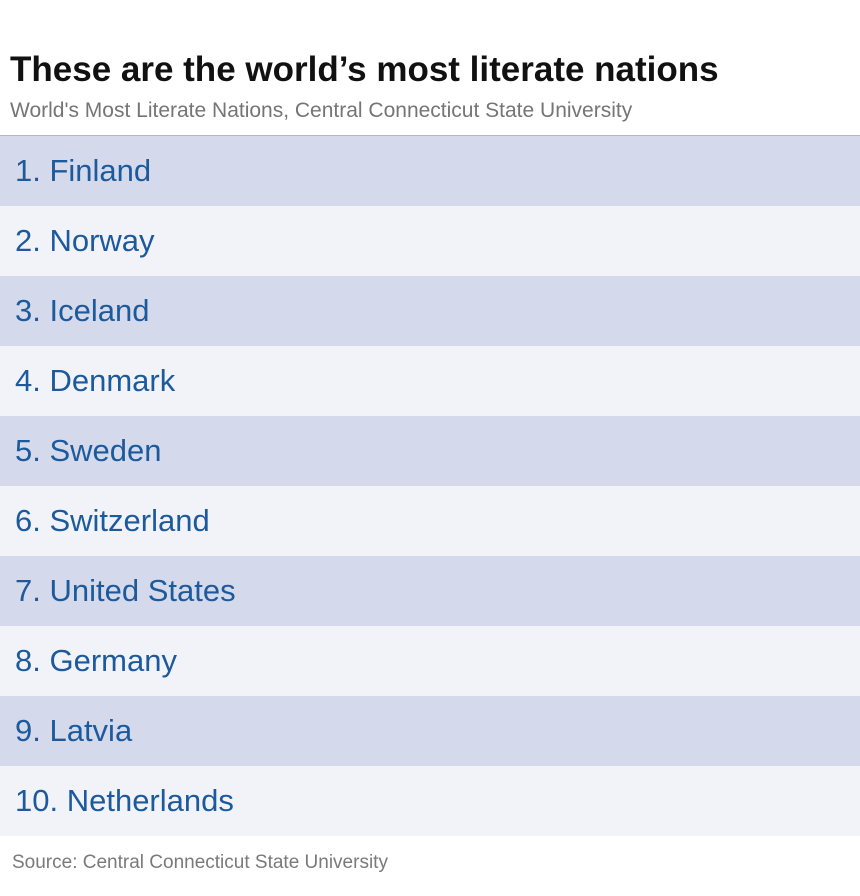 This screenshot has height=896, width=860. What do you see at coordinates (85, 240) in the screenshot?
I see `row-label: 2. Norway` at bounding box center [85, 240].